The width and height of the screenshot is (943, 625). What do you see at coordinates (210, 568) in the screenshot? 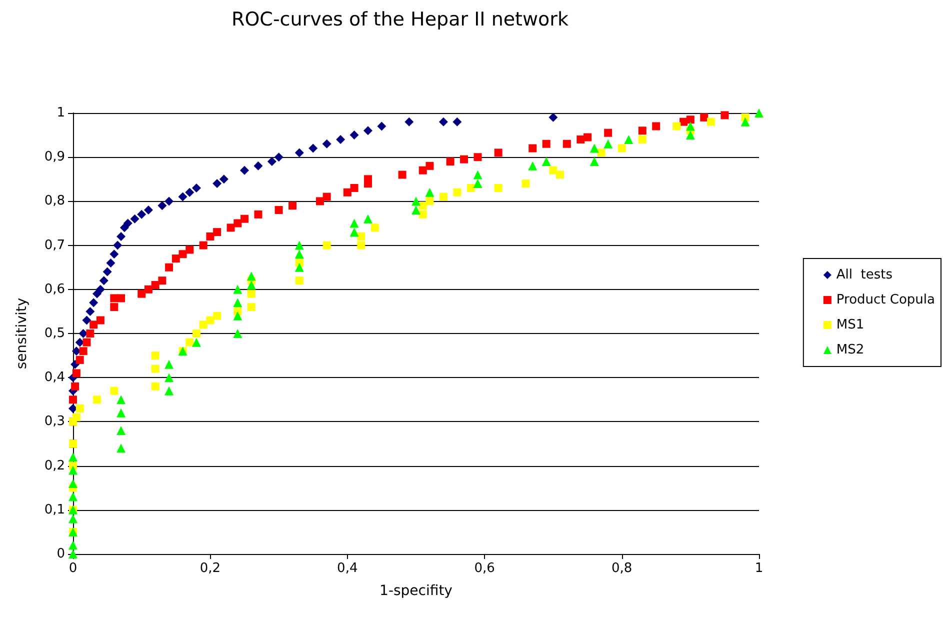
I see `x-tick-label: 0,2` at bounding box center [210, 568].